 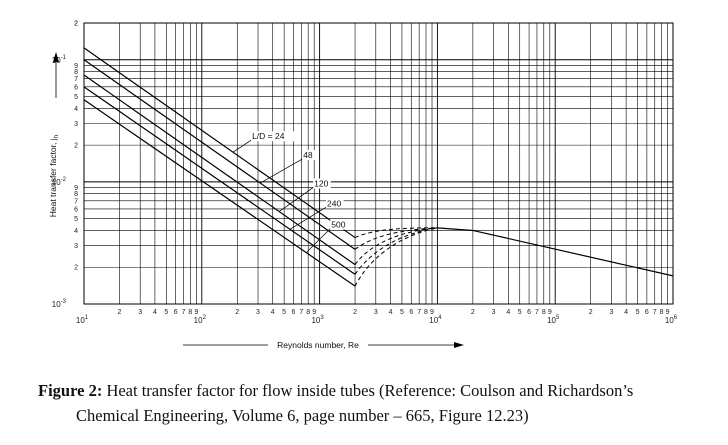 I want to click on y-major-tick-label: 10⁻², so click(x=59, y=182).